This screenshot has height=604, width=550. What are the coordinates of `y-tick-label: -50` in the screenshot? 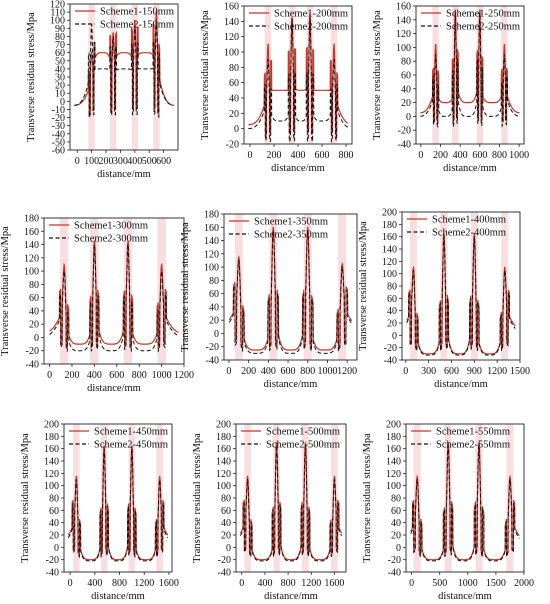 It's located at (58, 142).